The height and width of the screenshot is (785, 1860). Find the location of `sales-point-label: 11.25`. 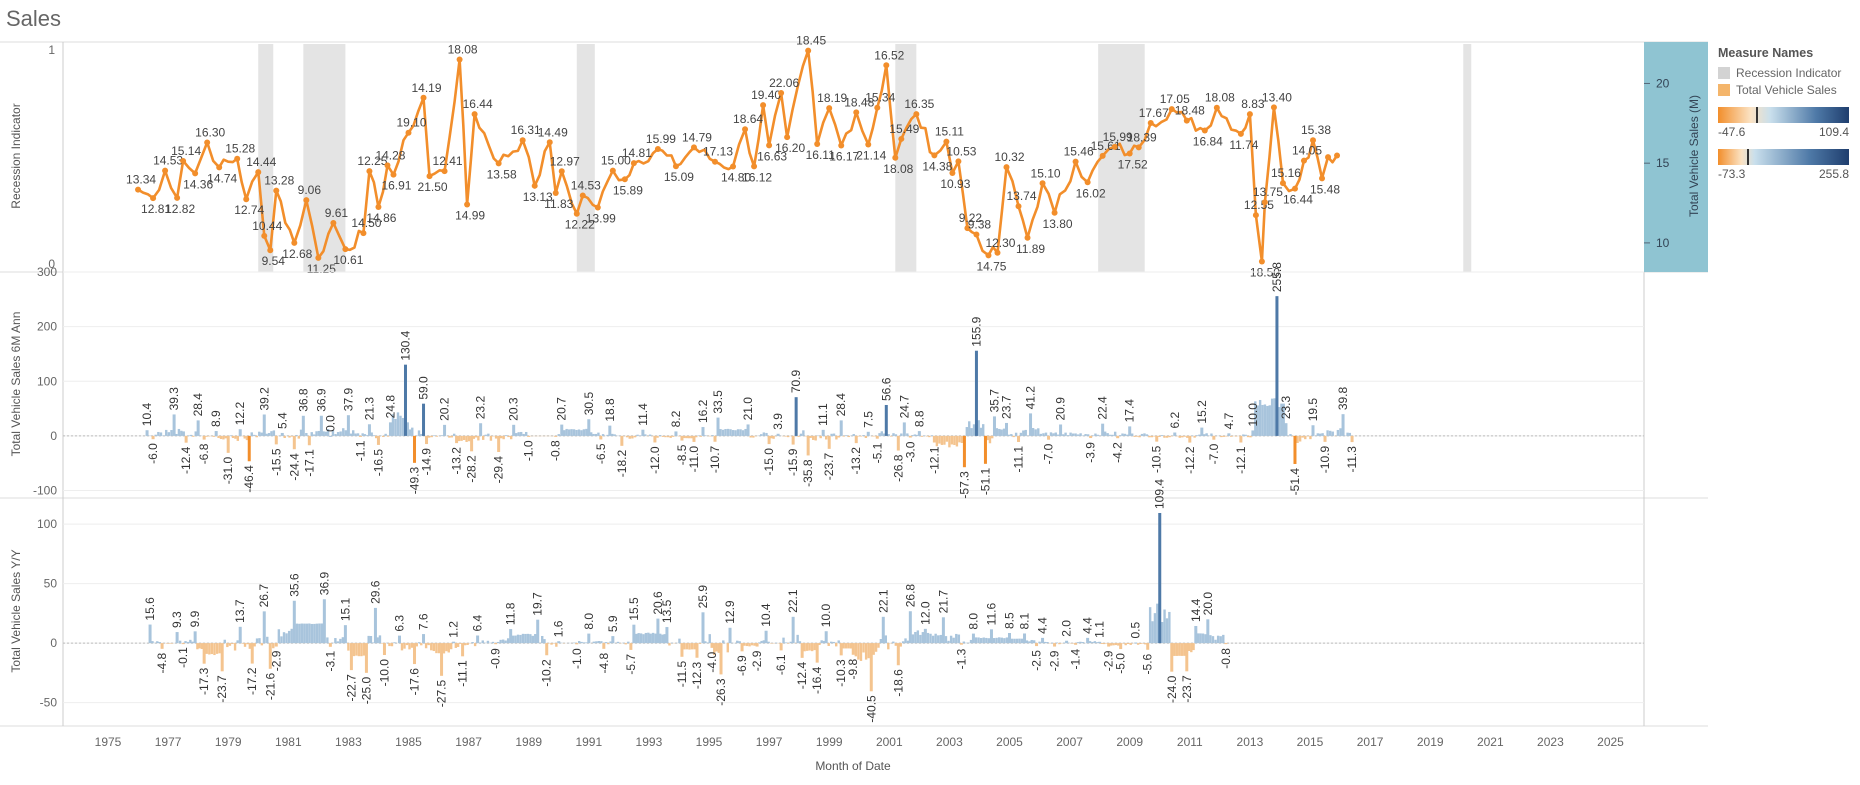

sales-point-label: 11.25 is located at coordinates (321, 269).